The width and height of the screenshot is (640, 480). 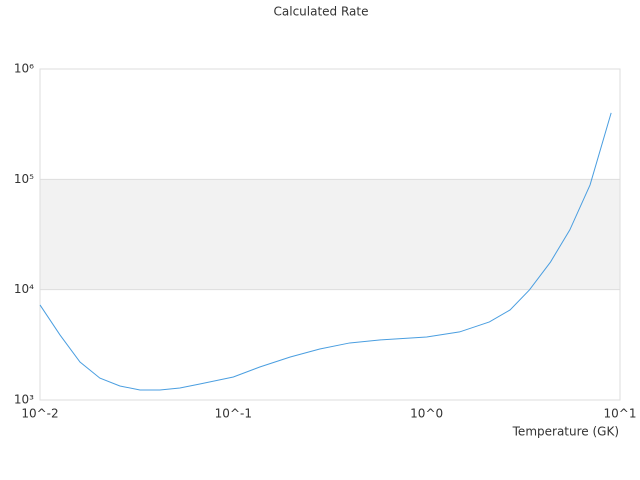 What do you see at coordinates (24, 179) in the screenshot?
I see `y-tick-label: 10⁵` at bounding box center [24, 179].